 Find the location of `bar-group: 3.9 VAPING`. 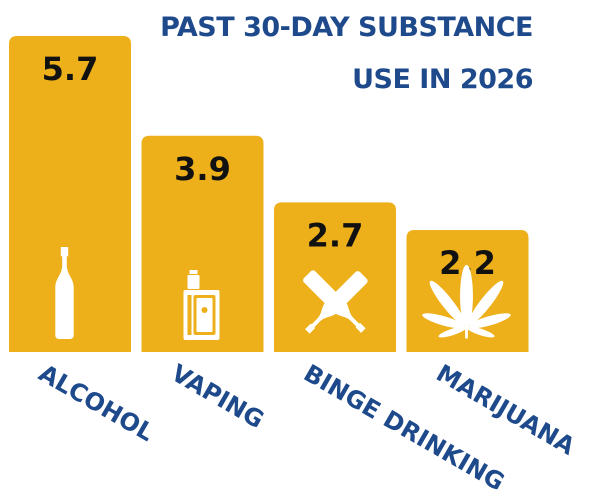

bar-group: 3.9 VAPING is located at coordinates (205, 284).